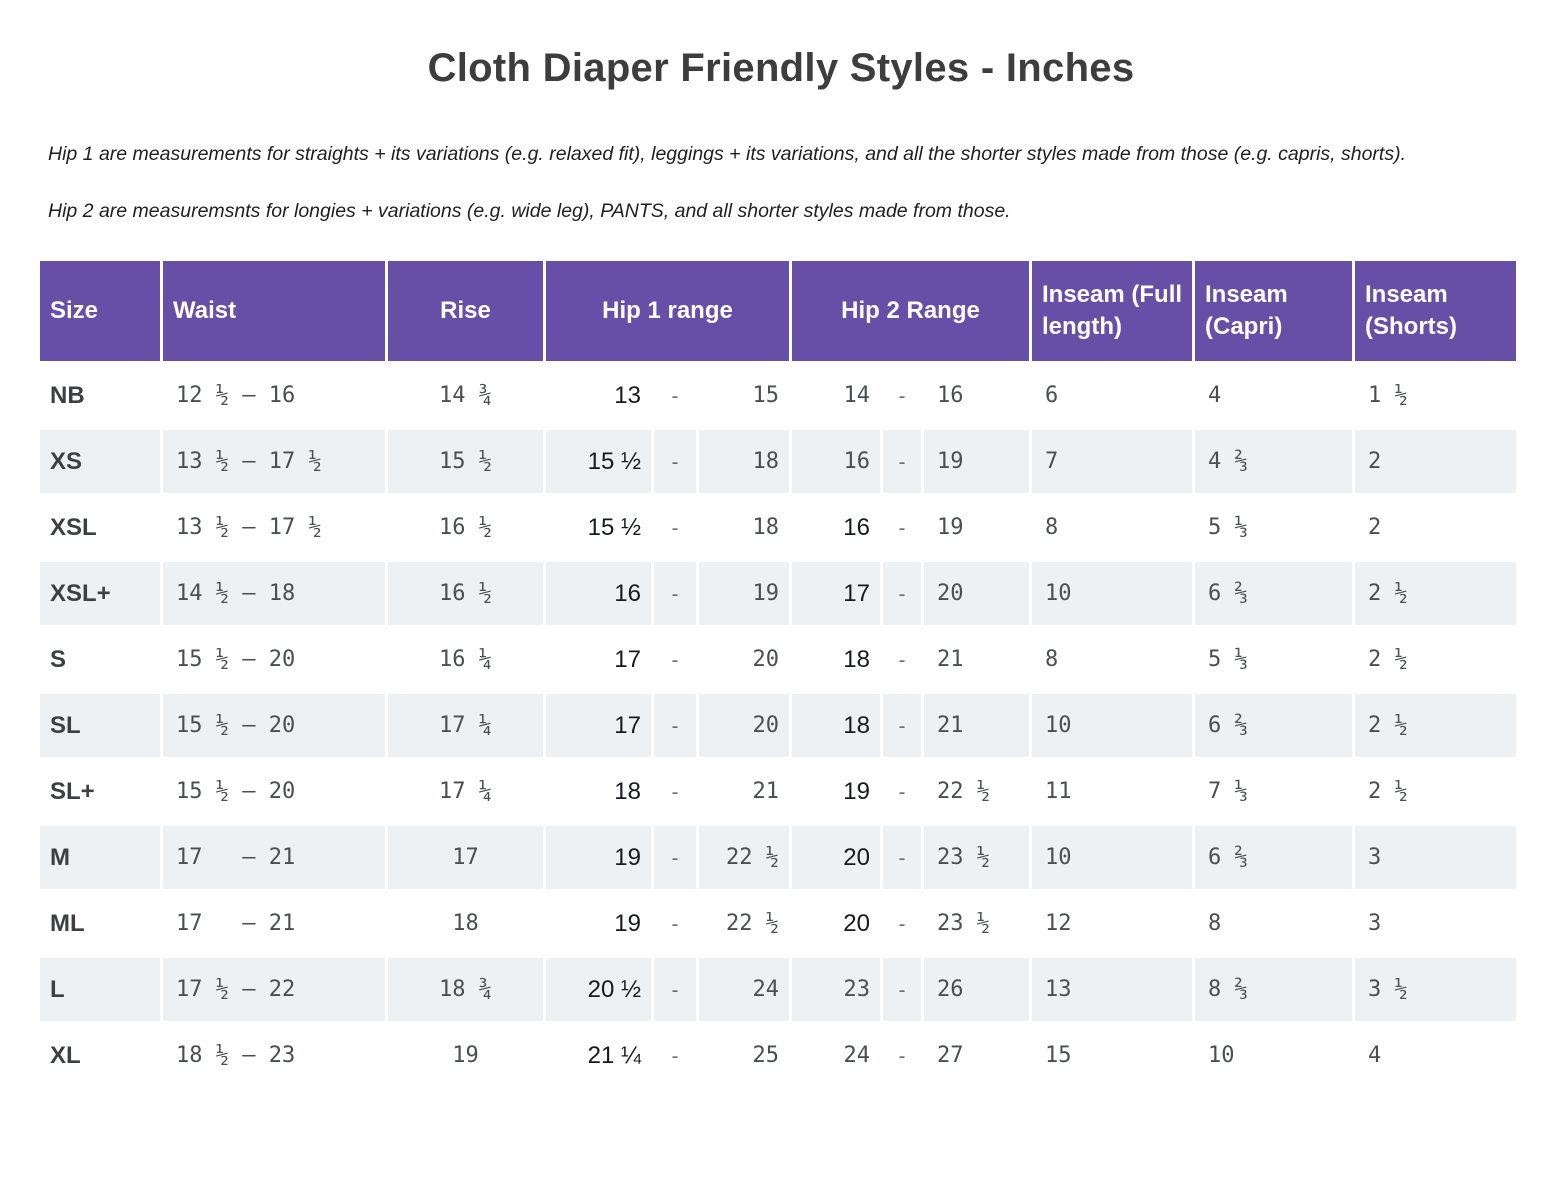 The image size is (1562, 1192). Describe the element at coordinates (1112, 396) in the screenshot. I see `inseam-full-cell: 6` at that location.